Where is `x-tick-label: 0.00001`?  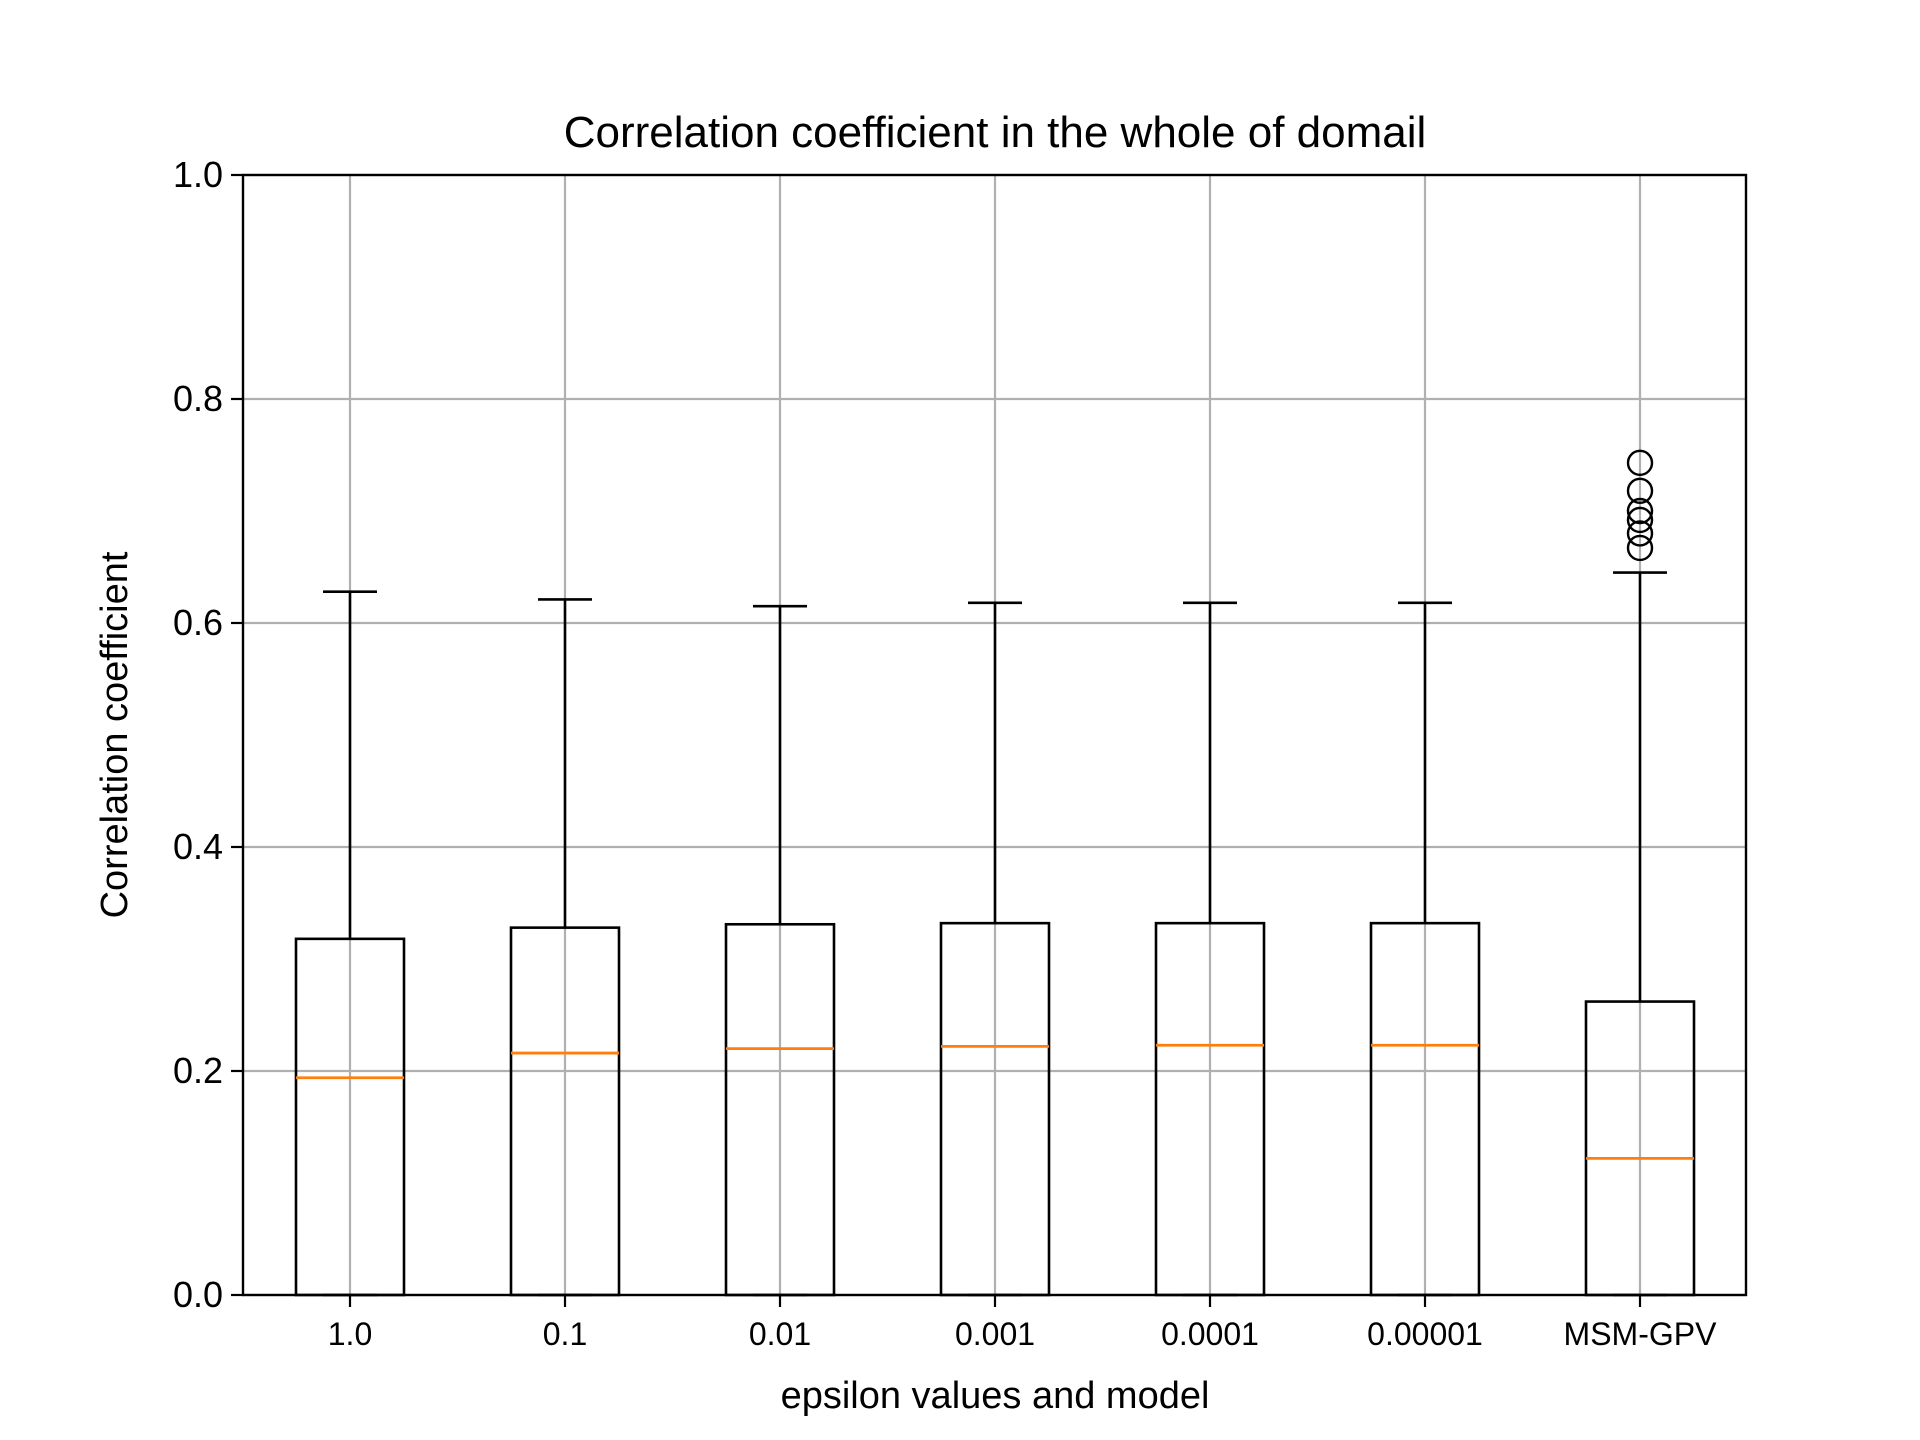 x-tick-label: 0.00001 is located at coordinates (1425, 1334).